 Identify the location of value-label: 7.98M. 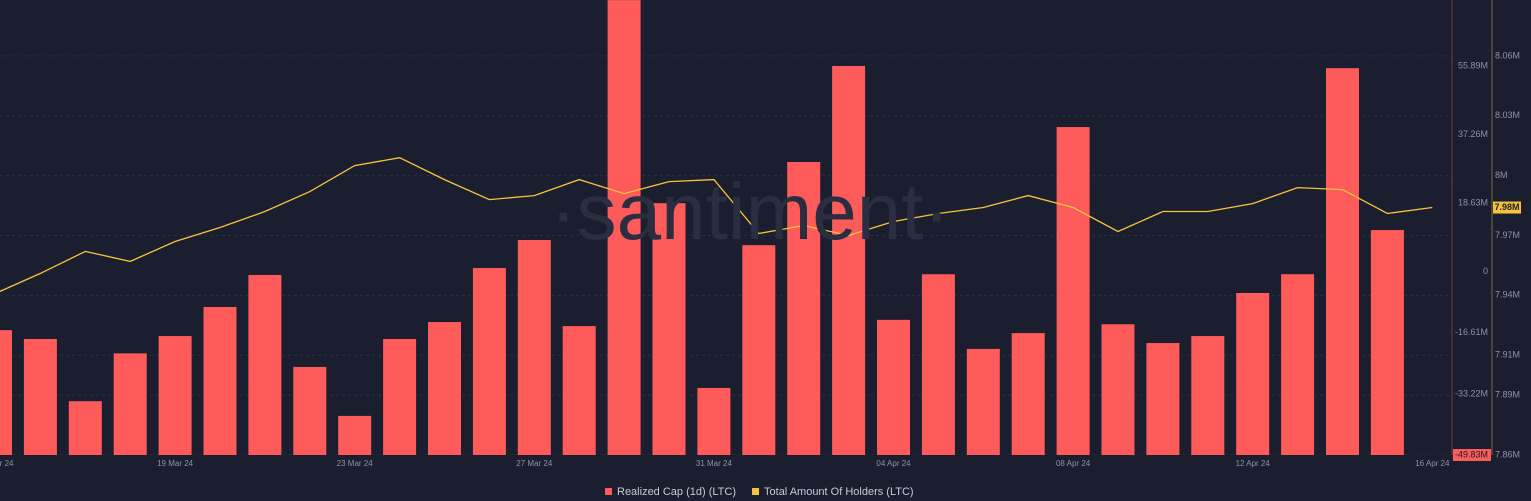
(1506, 207).